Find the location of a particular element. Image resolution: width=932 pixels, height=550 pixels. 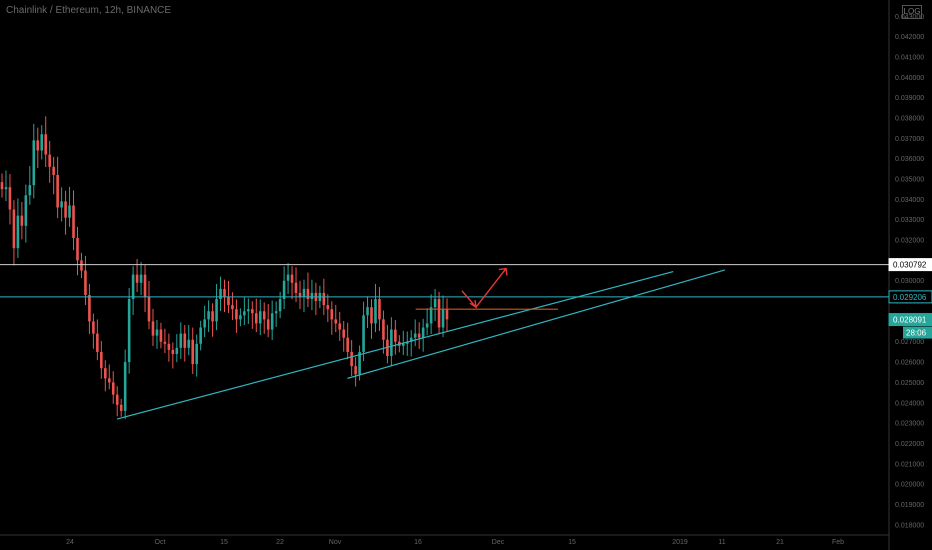

projection-arrow is located at coordinates (484, 288).